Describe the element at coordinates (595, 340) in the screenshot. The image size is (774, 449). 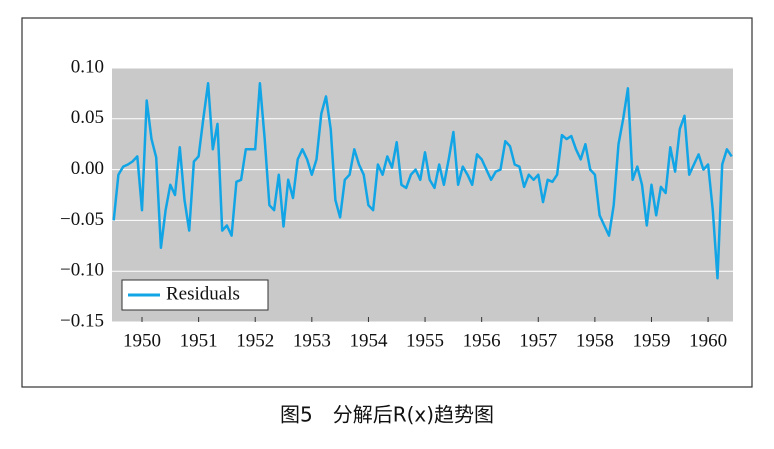
I see `x-tick-label: 1958` at that location.